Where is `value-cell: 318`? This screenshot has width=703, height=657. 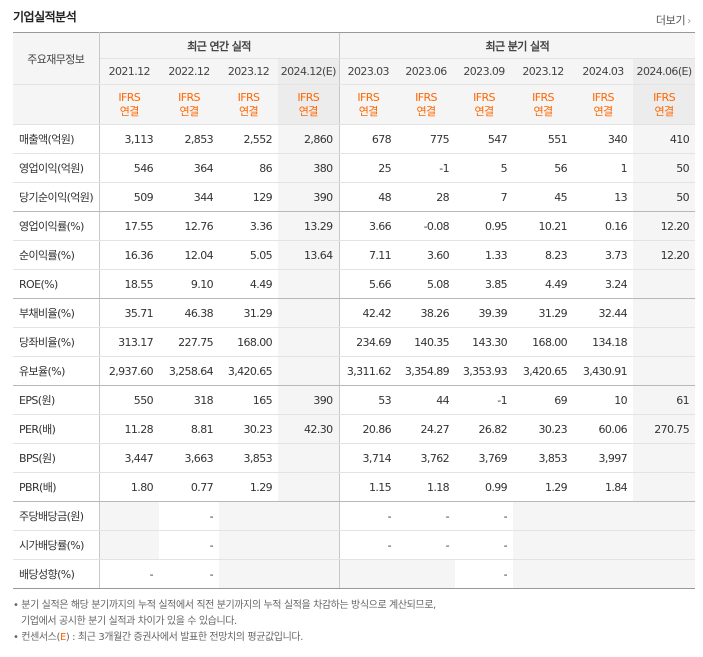
value-cell: 318 is located at coordinates (189, 400).